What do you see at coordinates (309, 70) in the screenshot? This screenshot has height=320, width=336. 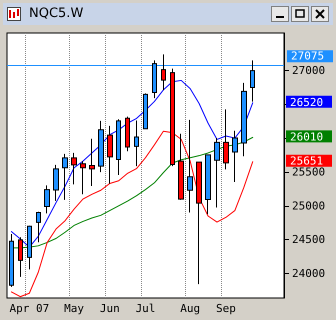 I see `y-tick-label: 27000` at bounding box center [309, 70].